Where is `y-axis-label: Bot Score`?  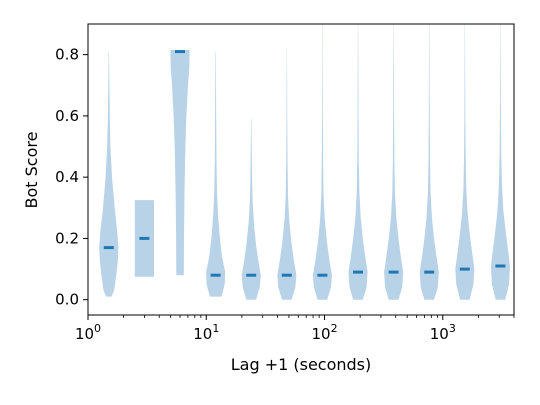
y-axis-label: Bot Score is located at coordinates (31, 170).